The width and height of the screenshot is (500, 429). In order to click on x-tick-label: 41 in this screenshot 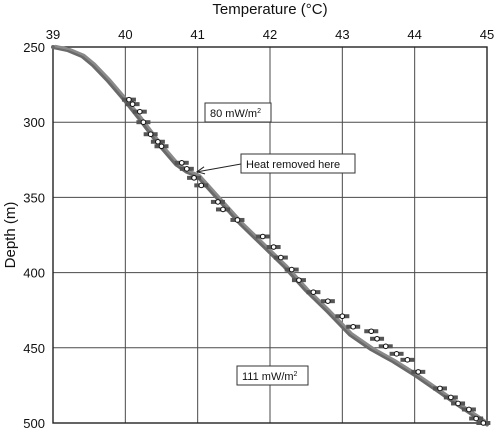, I will do `click(197, 34)`.